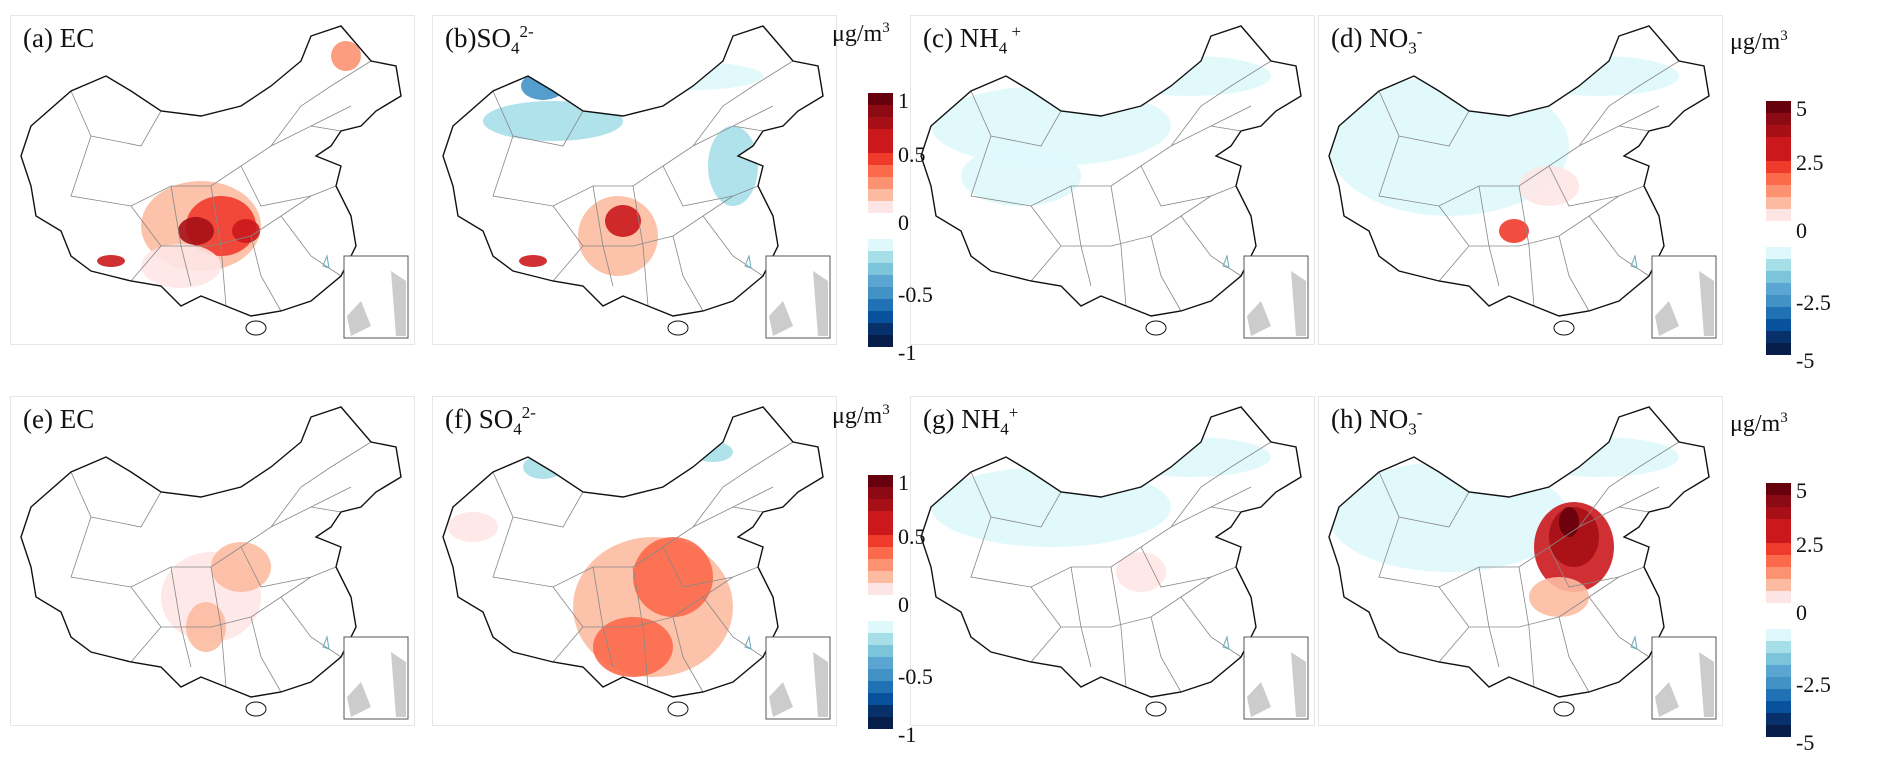 Image resolution: width=1892 pixels, height=757 pixels. What do you see at coordinates (490, 421) in the screenshot?
I see `panel-label: (f) SO42-` at bounding box center [490, 421].